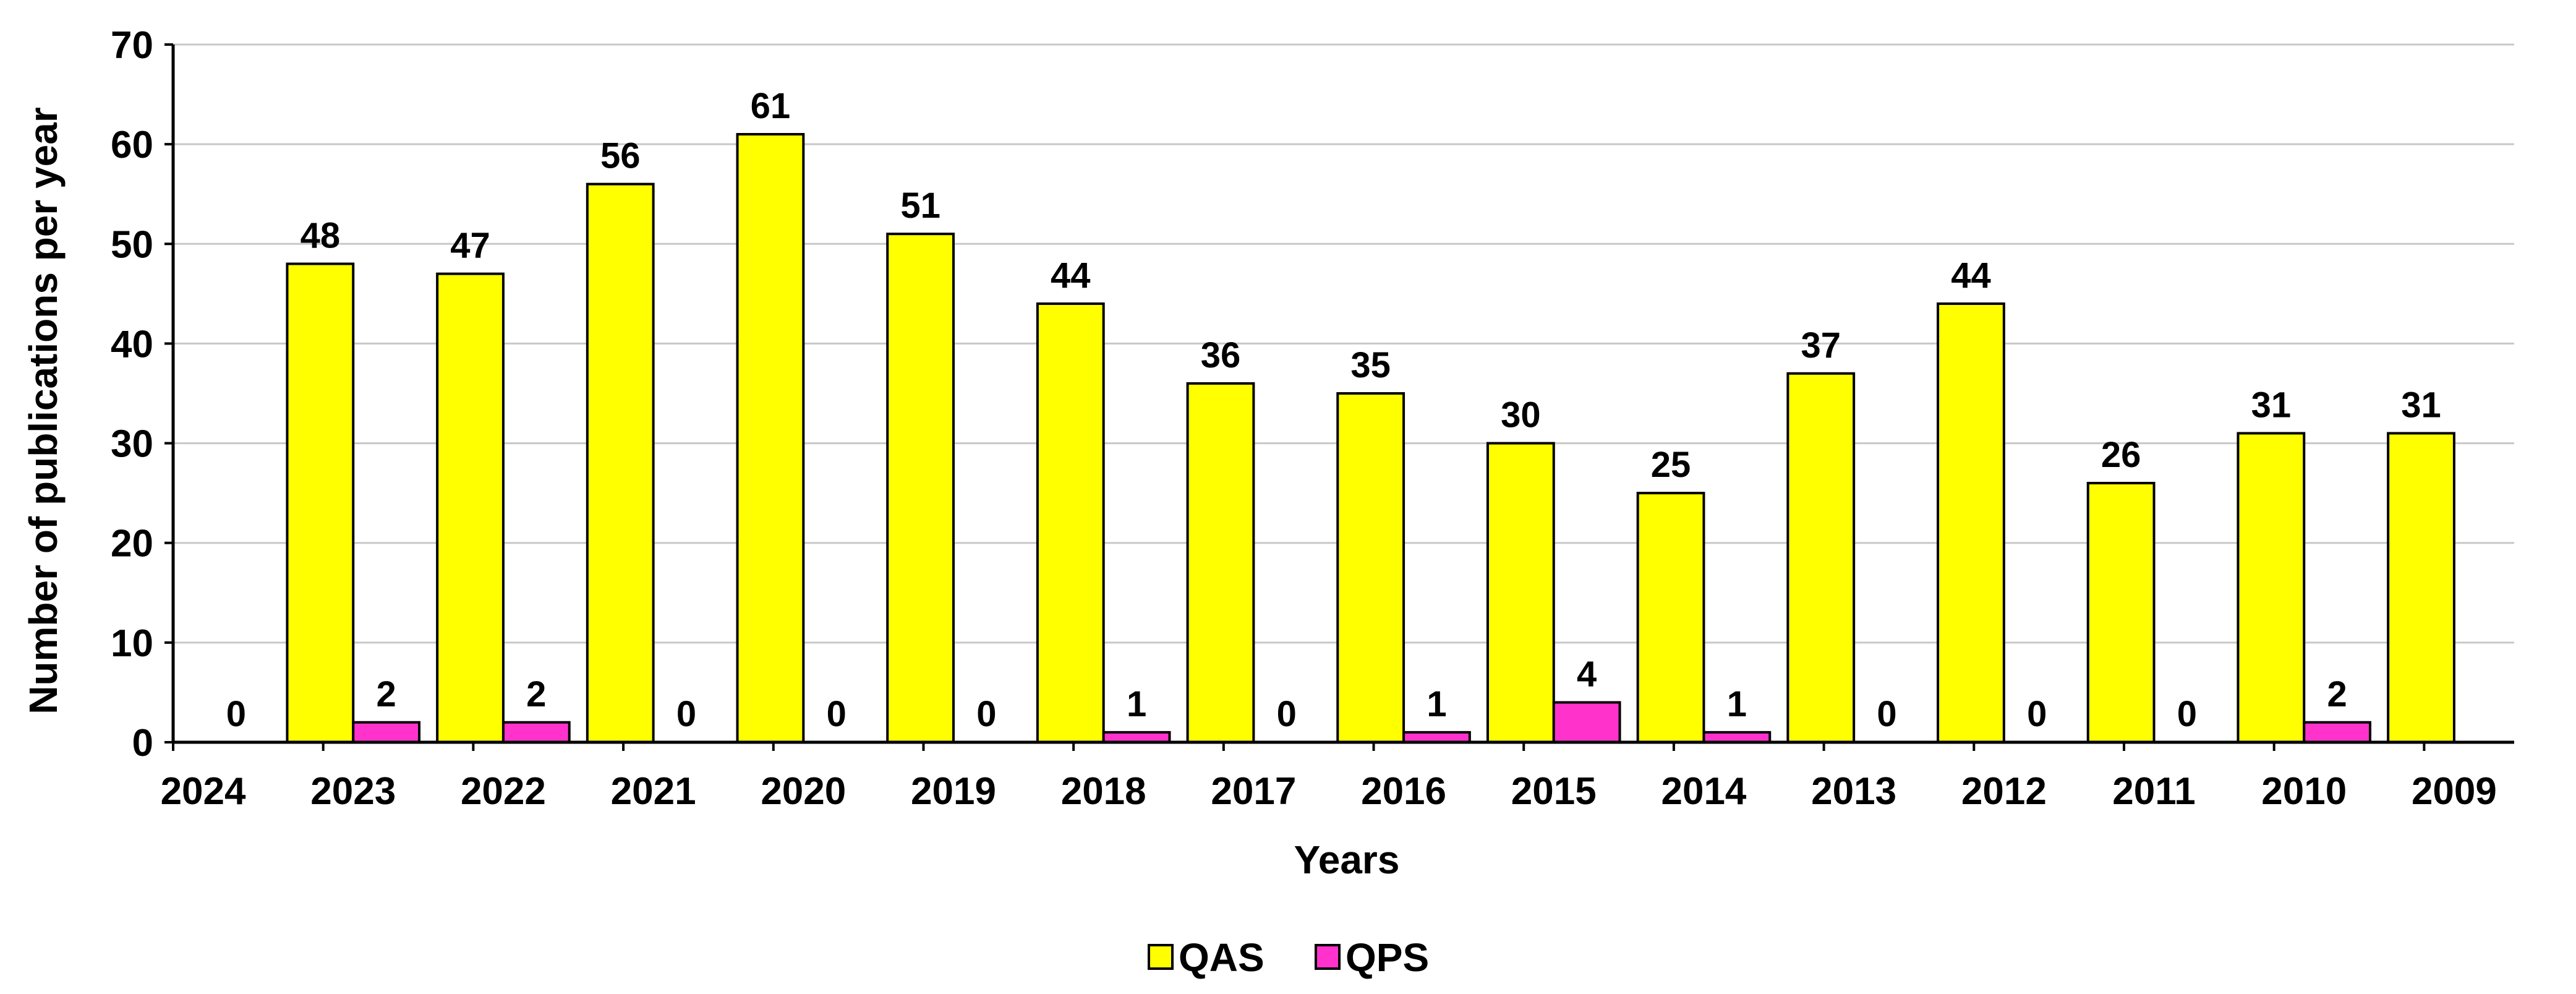  Describe the element at coordinates (132, 544) in the screenshot. I see `y-tick-label-20: 20` at that location.